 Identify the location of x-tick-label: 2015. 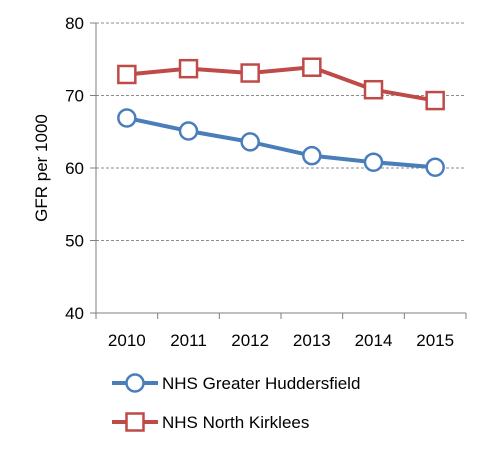
(435, 340).